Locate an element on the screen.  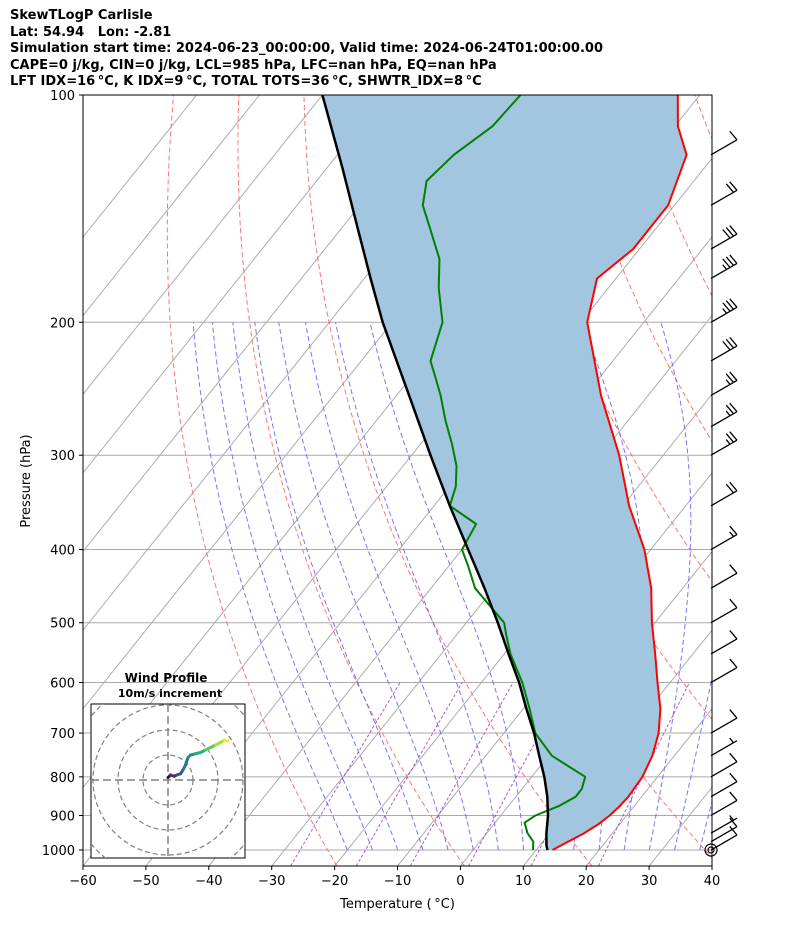
y-tick-label: 800 is located at coordinates (62, 778).